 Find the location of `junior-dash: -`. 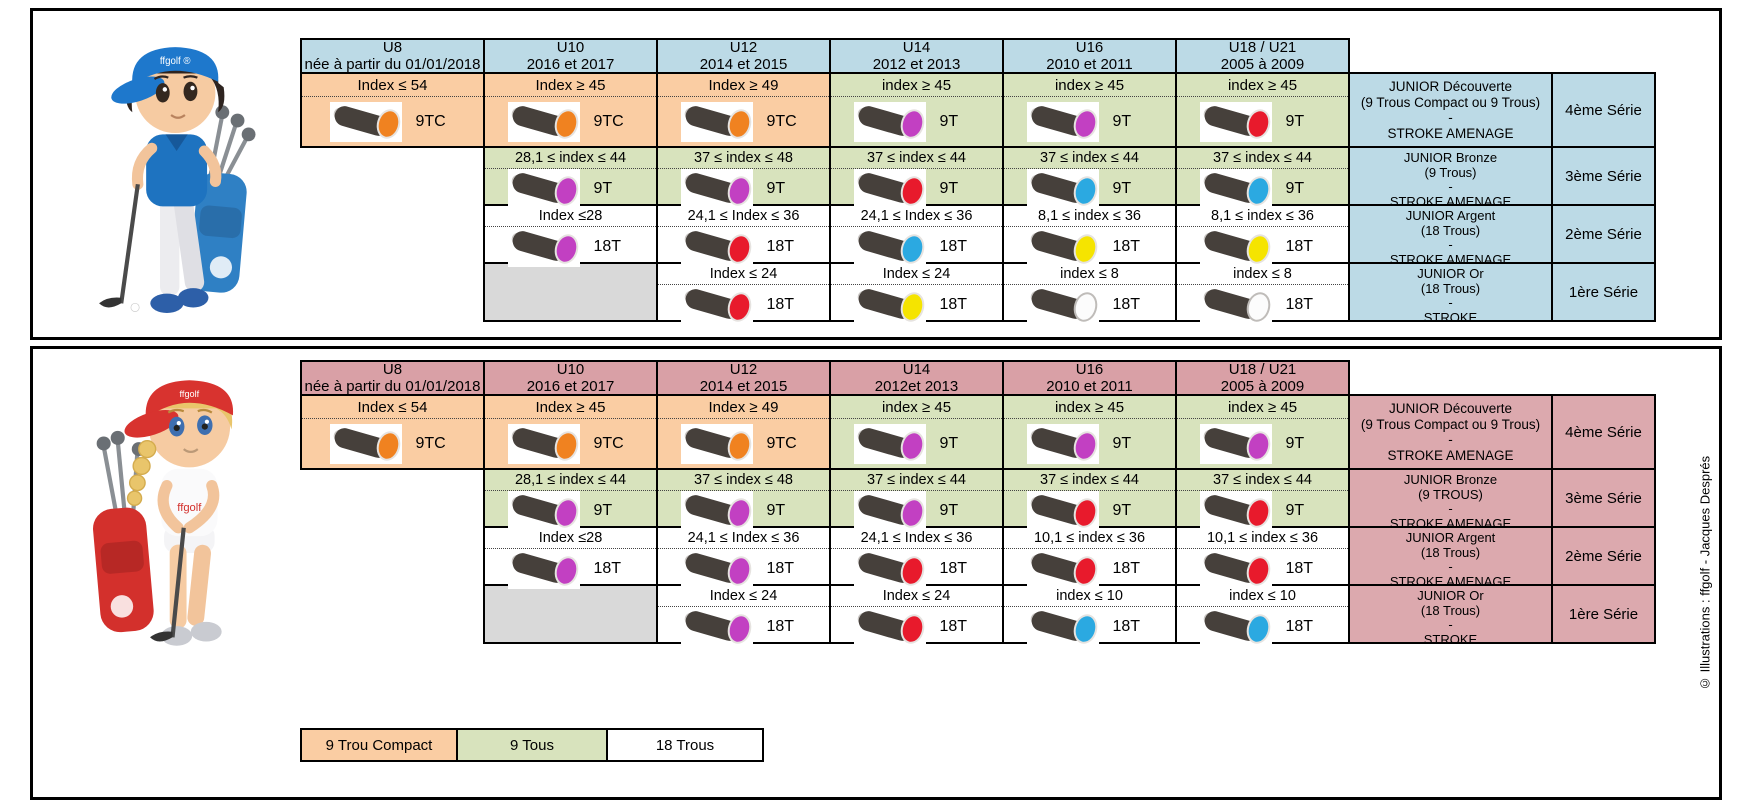

junior-dash: - is located at coordinates (1450, 187).